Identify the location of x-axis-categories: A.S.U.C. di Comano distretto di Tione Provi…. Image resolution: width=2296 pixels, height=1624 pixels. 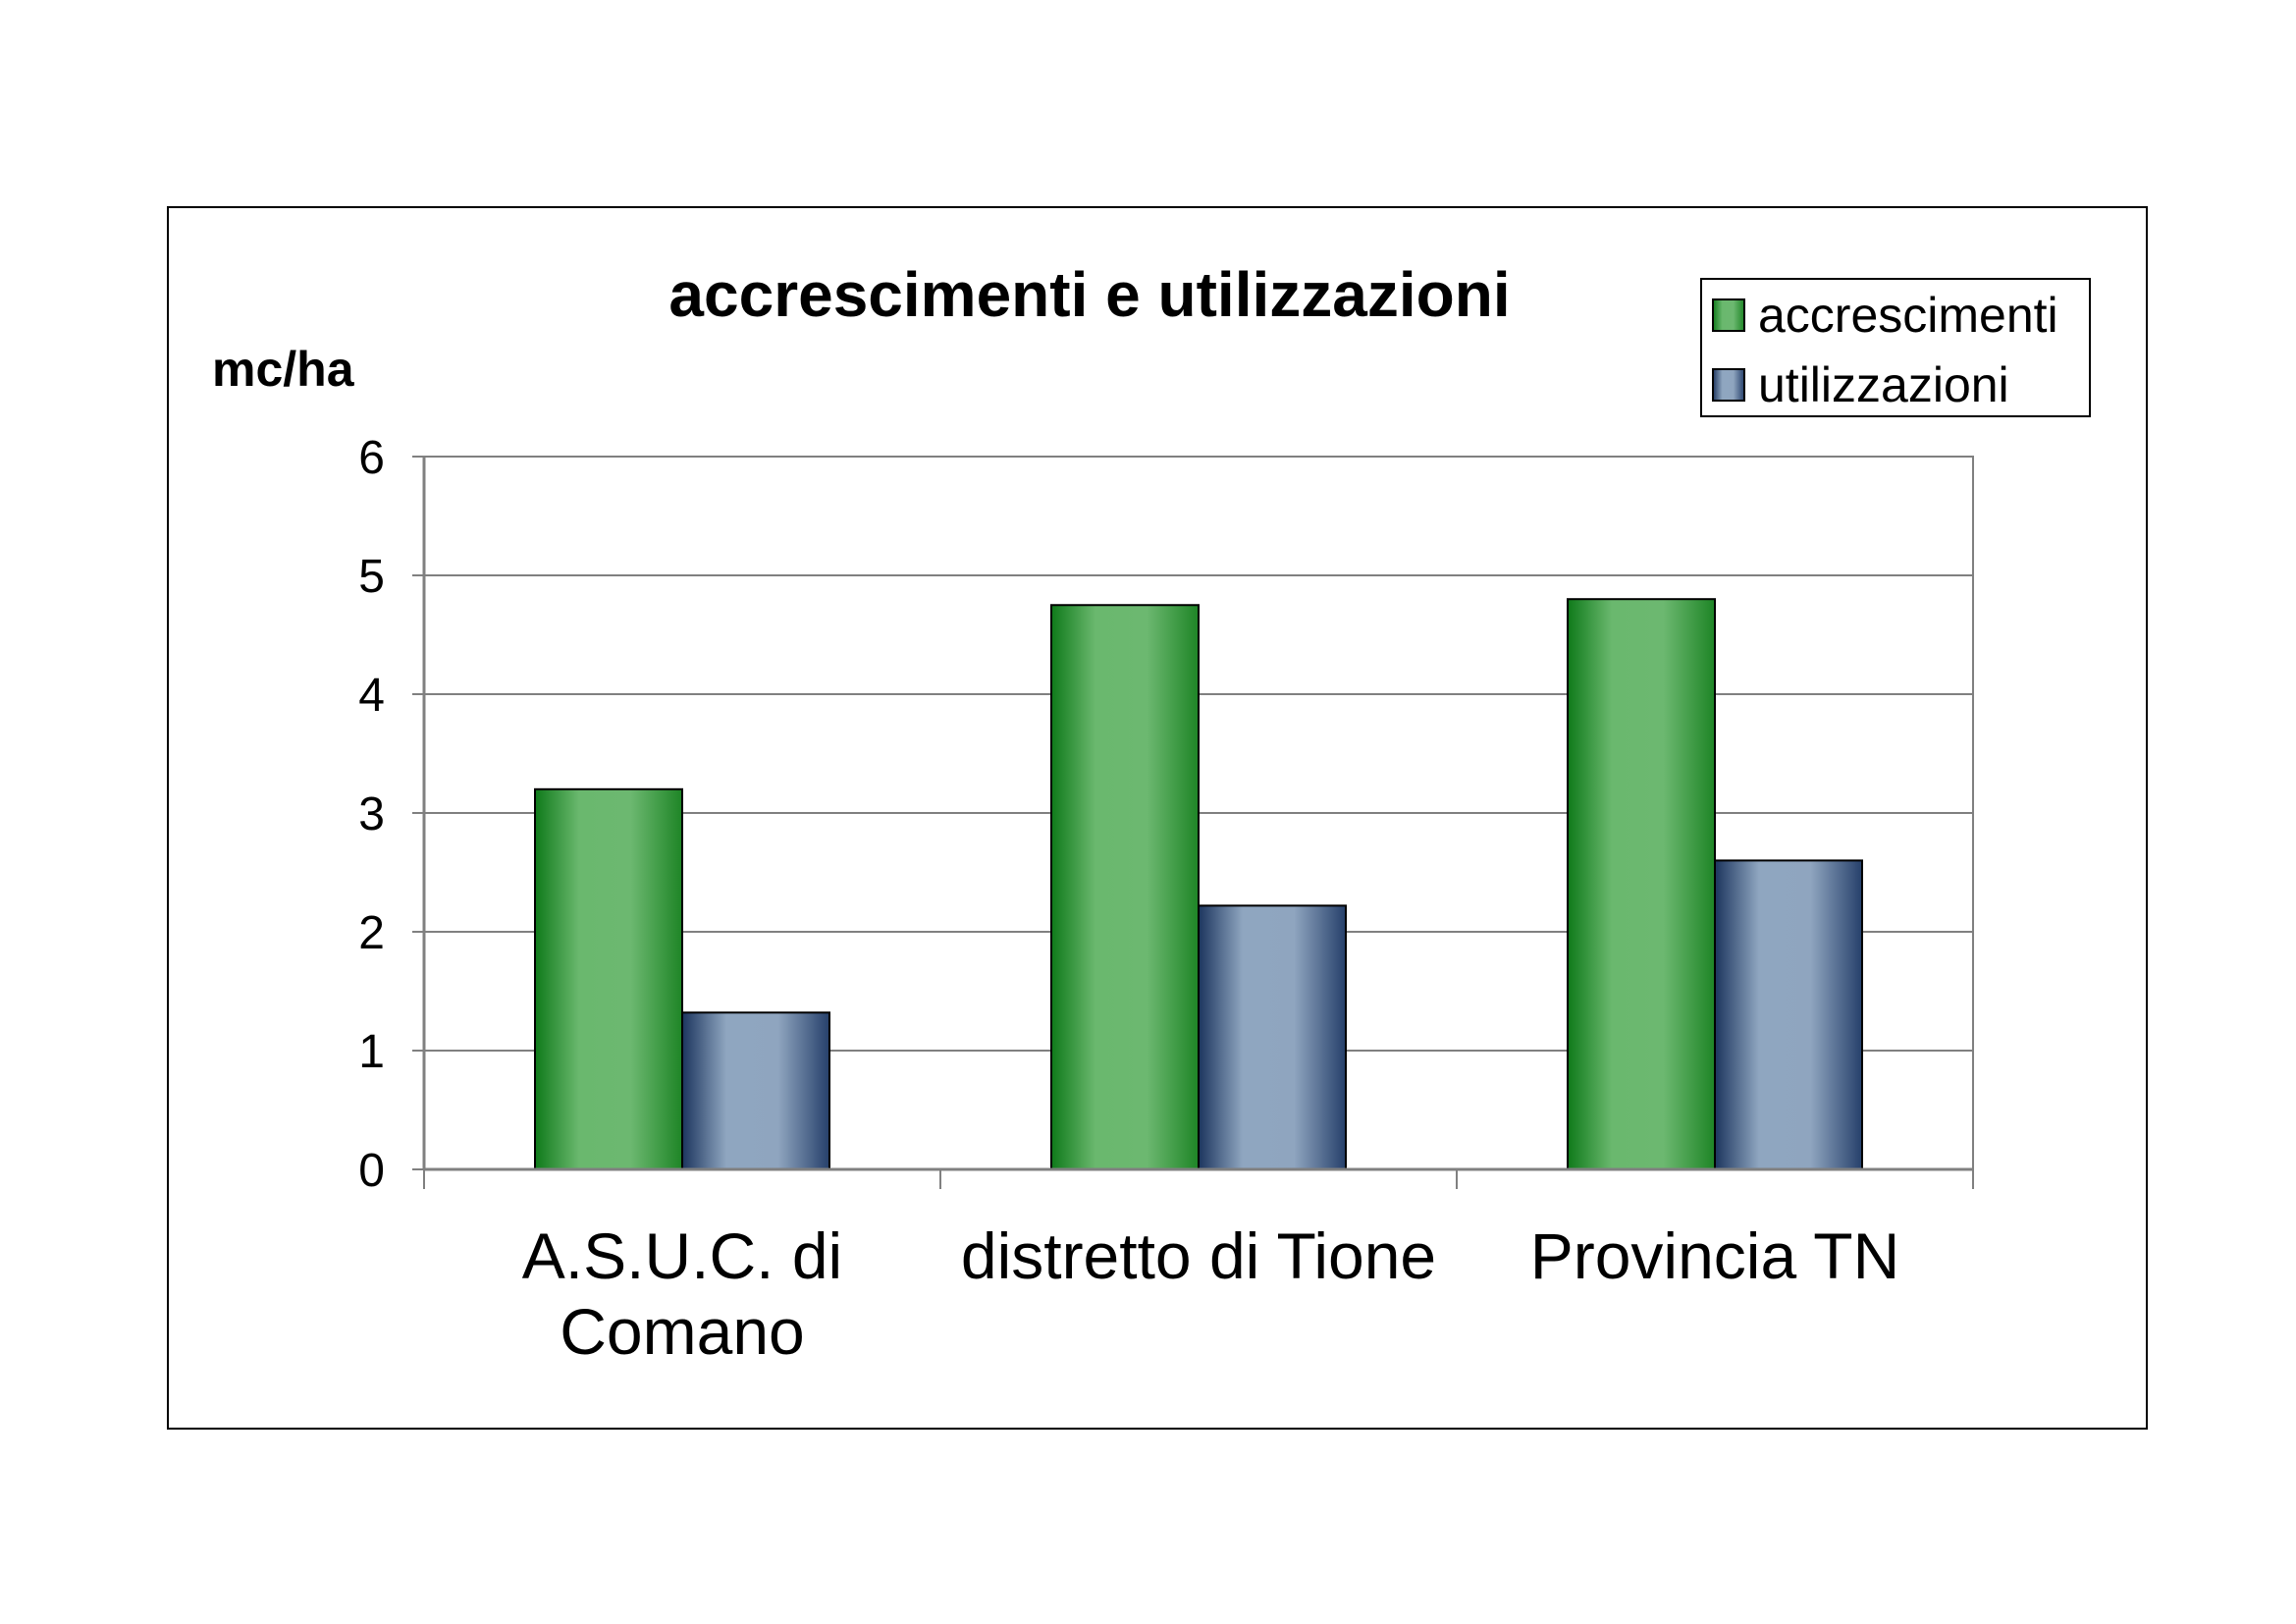
(1211, 1293).